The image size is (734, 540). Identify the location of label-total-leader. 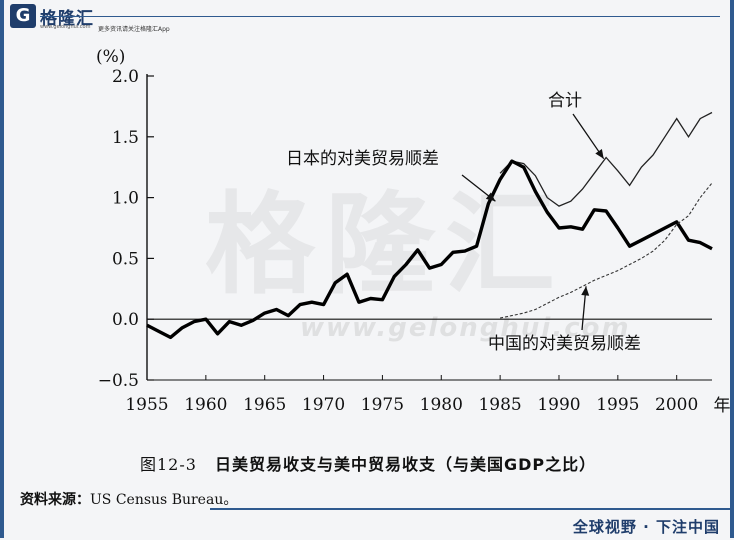
(588, 136).